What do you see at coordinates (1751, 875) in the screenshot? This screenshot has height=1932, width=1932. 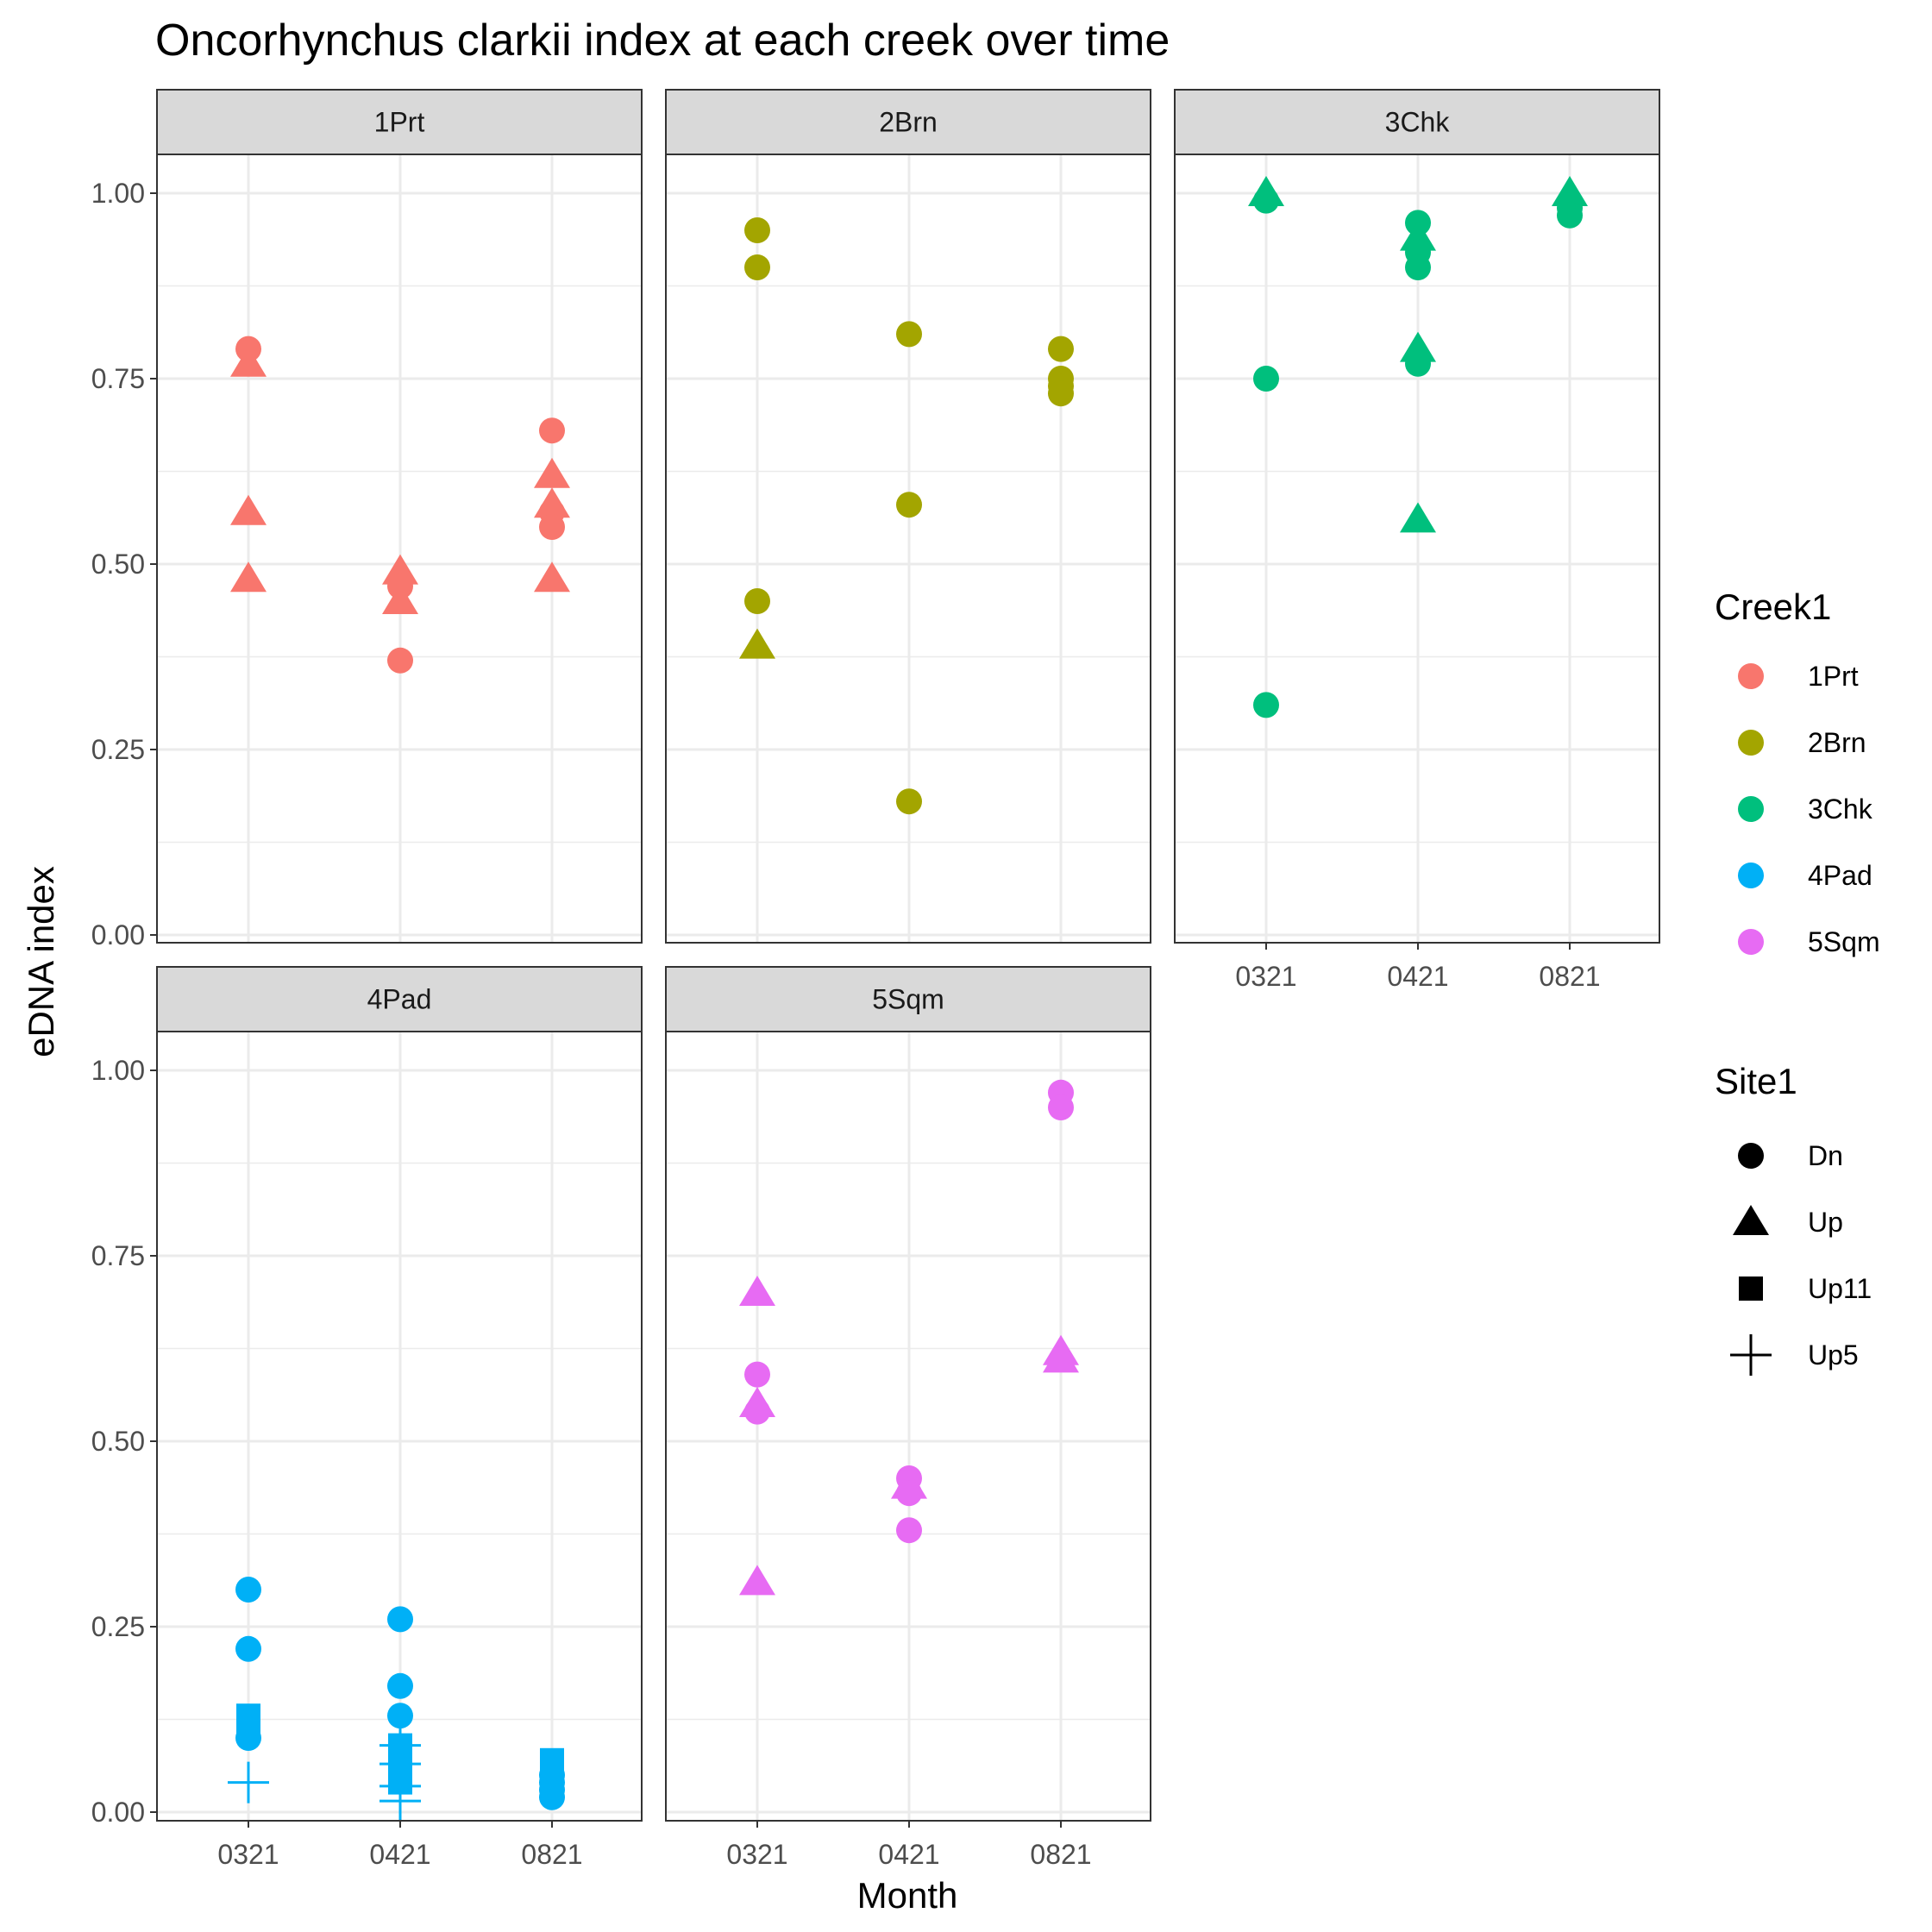 I see `legend-key-4Pad` at bounding box center [1751, 875].